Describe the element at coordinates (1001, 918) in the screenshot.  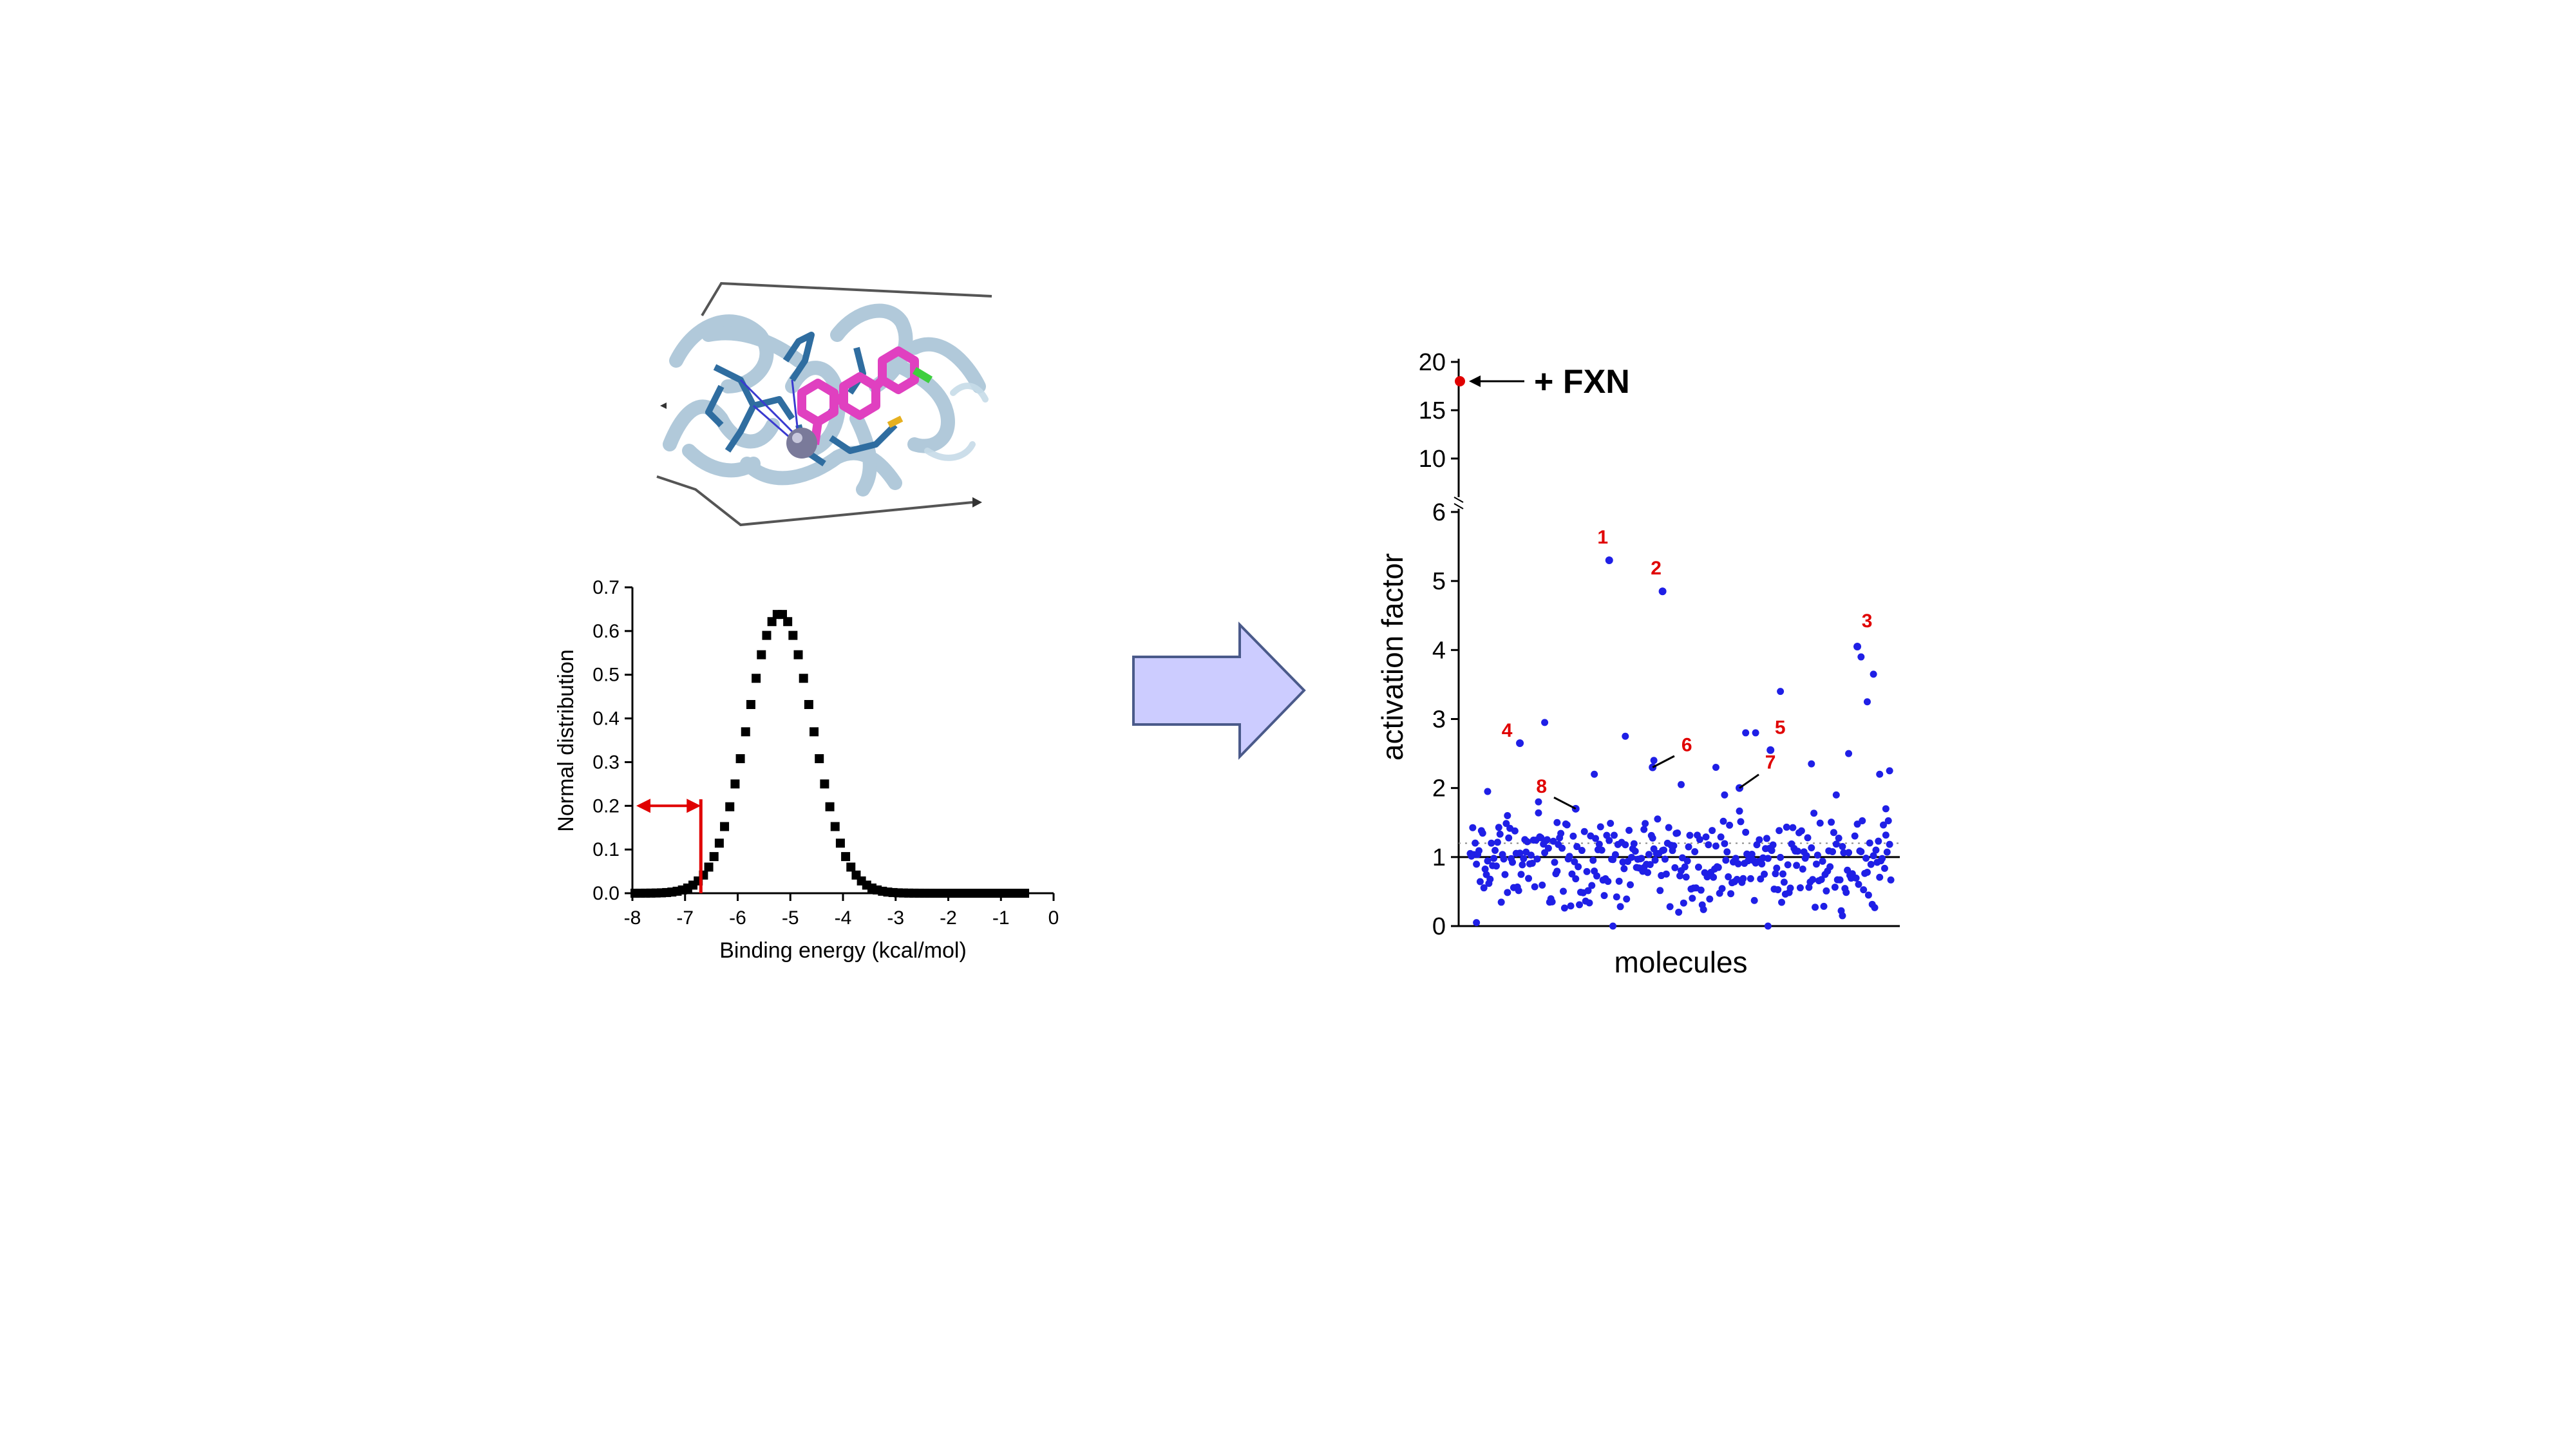
I see `x-tick-label: -1` at that location.